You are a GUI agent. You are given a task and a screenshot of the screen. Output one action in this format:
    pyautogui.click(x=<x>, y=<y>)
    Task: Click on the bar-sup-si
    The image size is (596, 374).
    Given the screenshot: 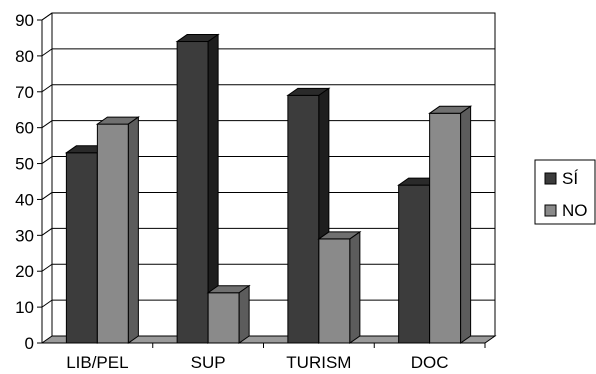 What is the action you would take?
    pyautogui.click(x=192, y=192)
    